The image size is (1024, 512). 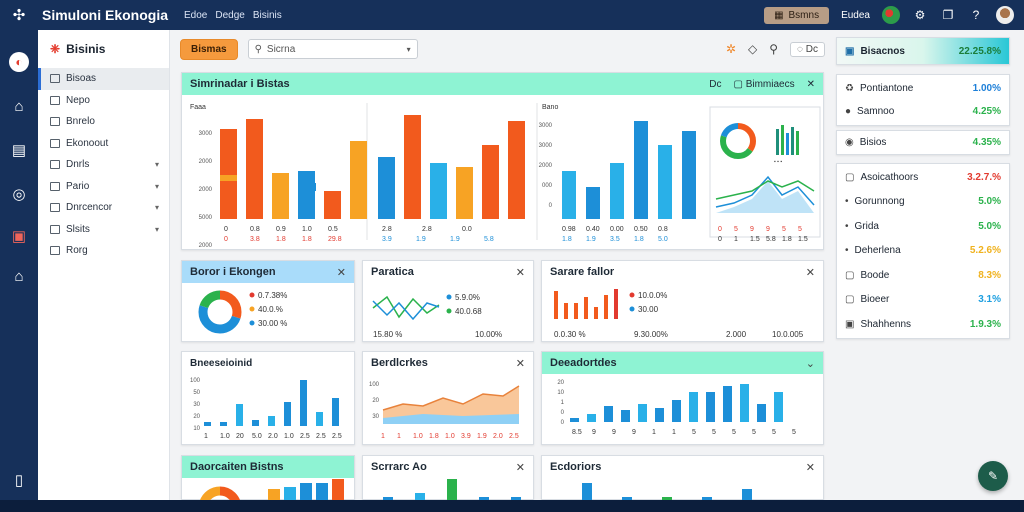 I want to click on sun-icon: ✲, so click(x=730, y=49).